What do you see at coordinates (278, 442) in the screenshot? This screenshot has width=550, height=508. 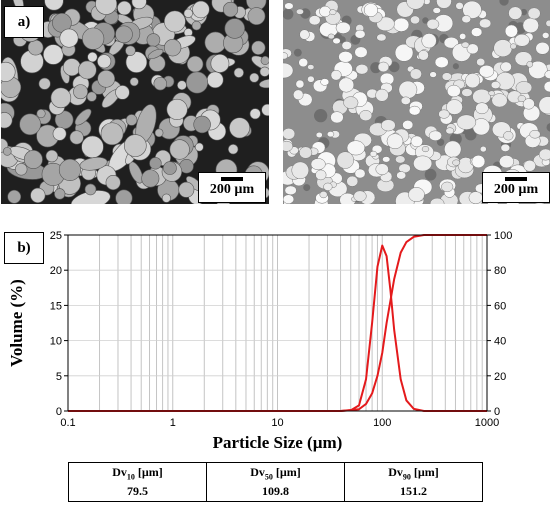 I see `x-axis-label: Particle Size (µm)` at bounding box center [278, 442].